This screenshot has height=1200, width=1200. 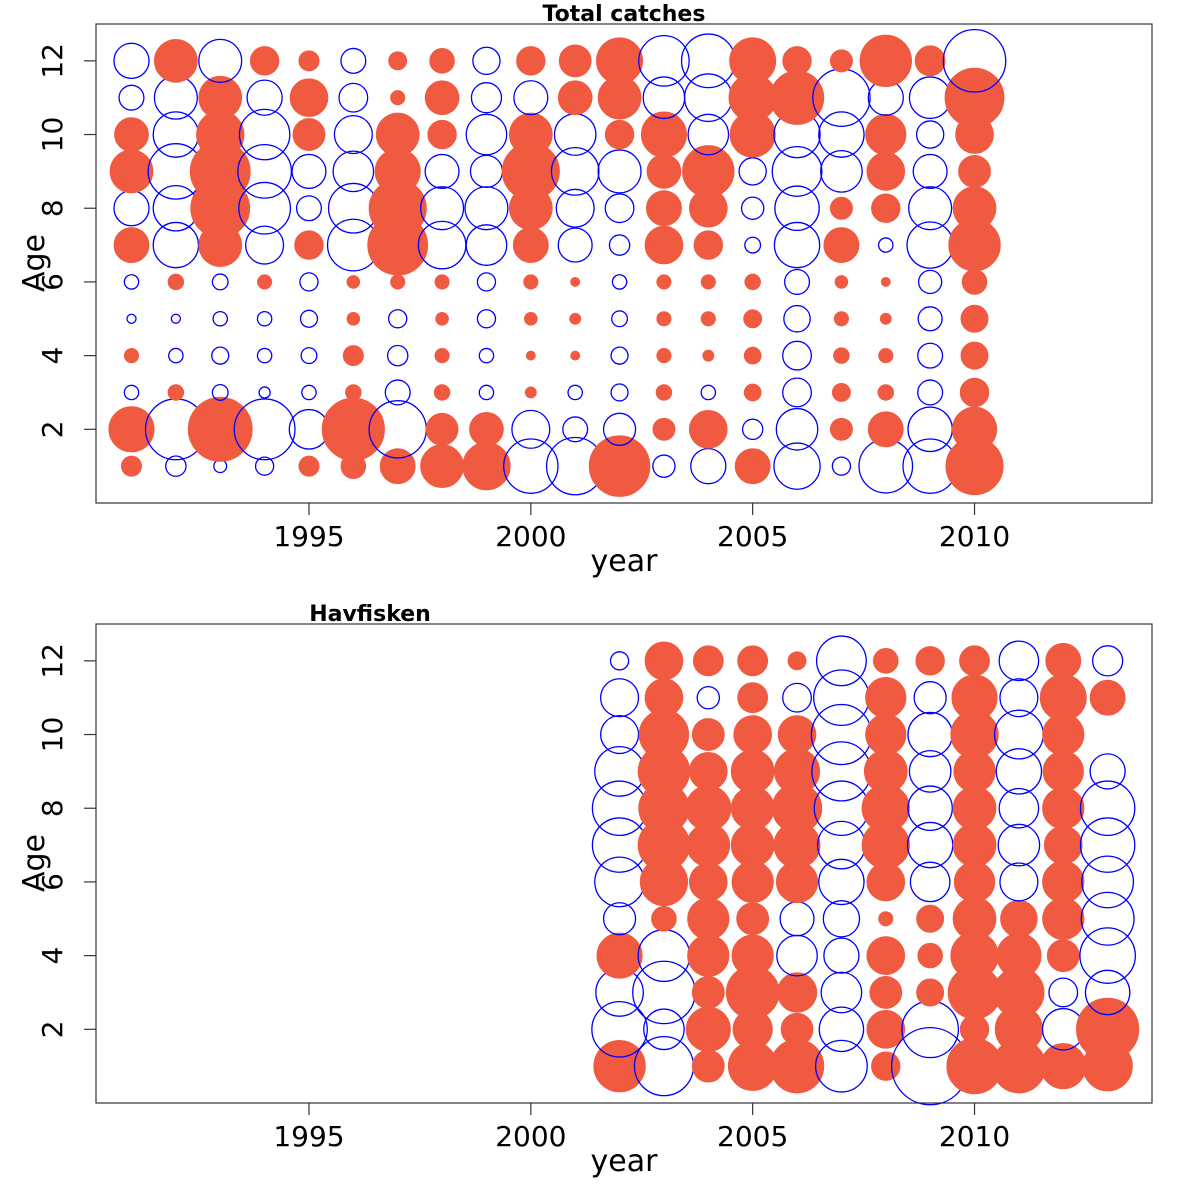 I want to click on y-tick-label: 4, so click(x=52, y=356).